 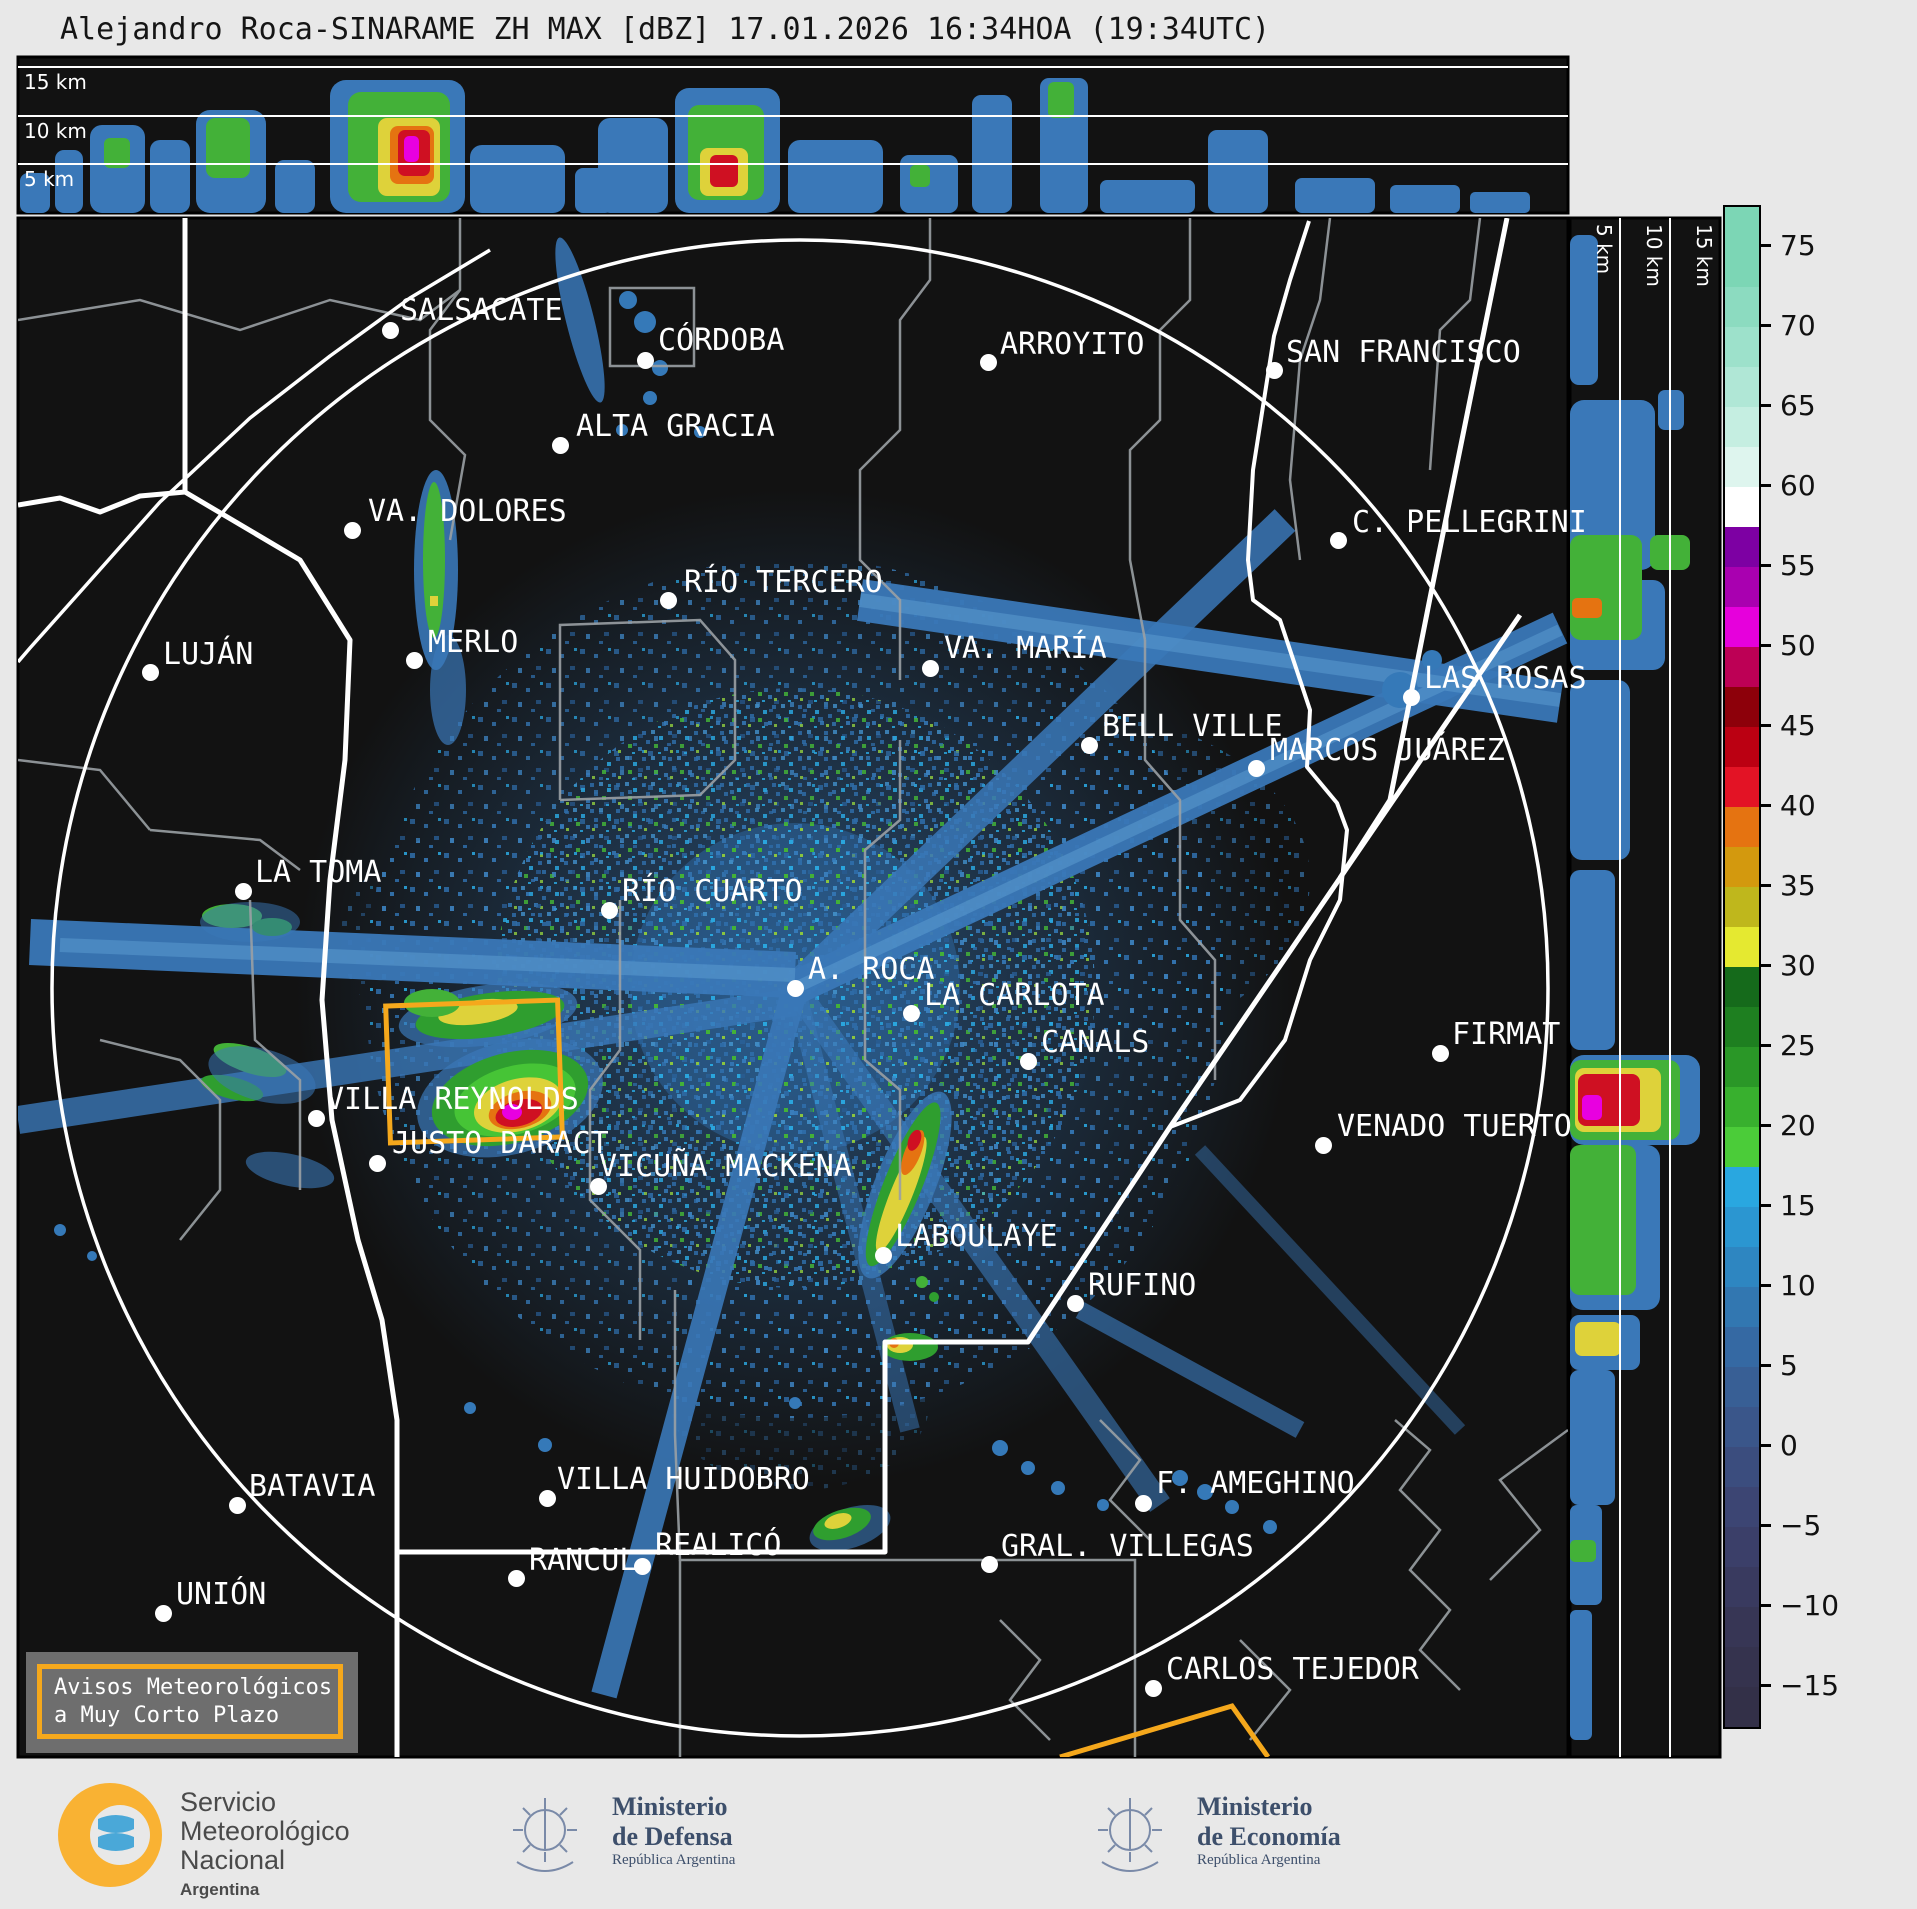 I want to click on colorbar-tick-label: 0, so click(x=1789, y=1445).